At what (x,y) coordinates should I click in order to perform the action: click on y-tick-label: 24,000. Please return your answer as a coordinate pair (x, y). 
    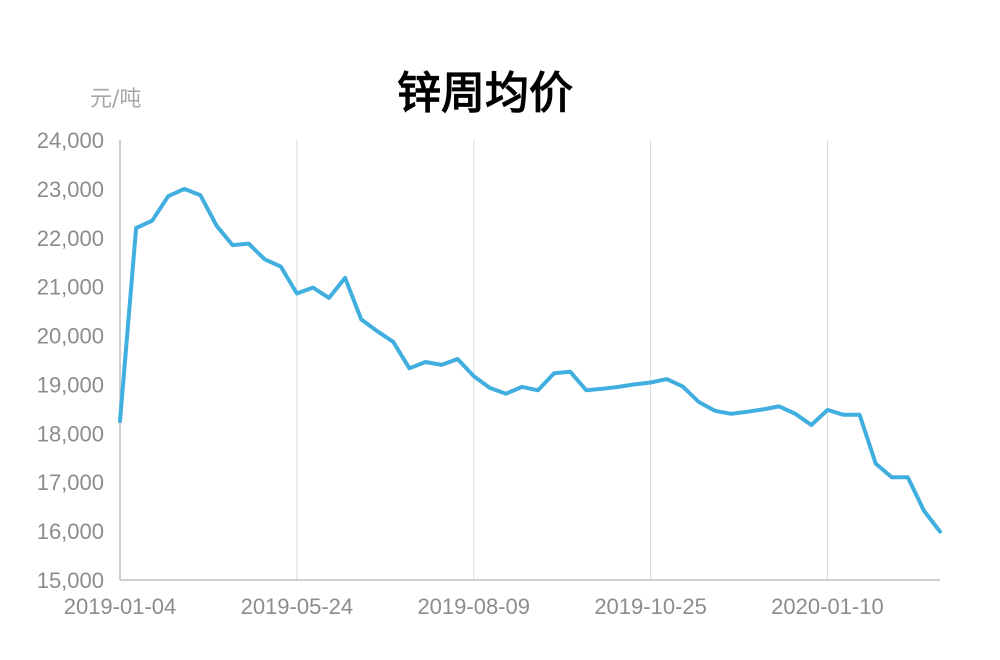
    Looking at the image, I should click on (70, 140).